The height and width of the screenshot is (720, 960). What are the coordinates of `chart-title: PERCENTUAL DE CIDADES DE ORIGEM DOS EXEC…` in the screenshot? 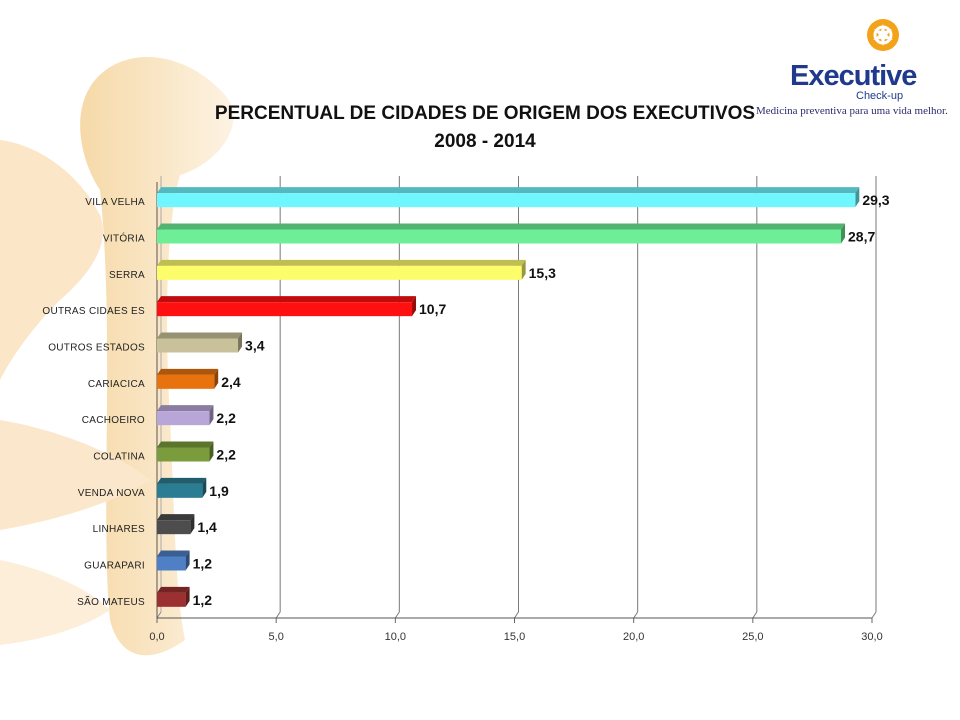 It's located at (485, 113).